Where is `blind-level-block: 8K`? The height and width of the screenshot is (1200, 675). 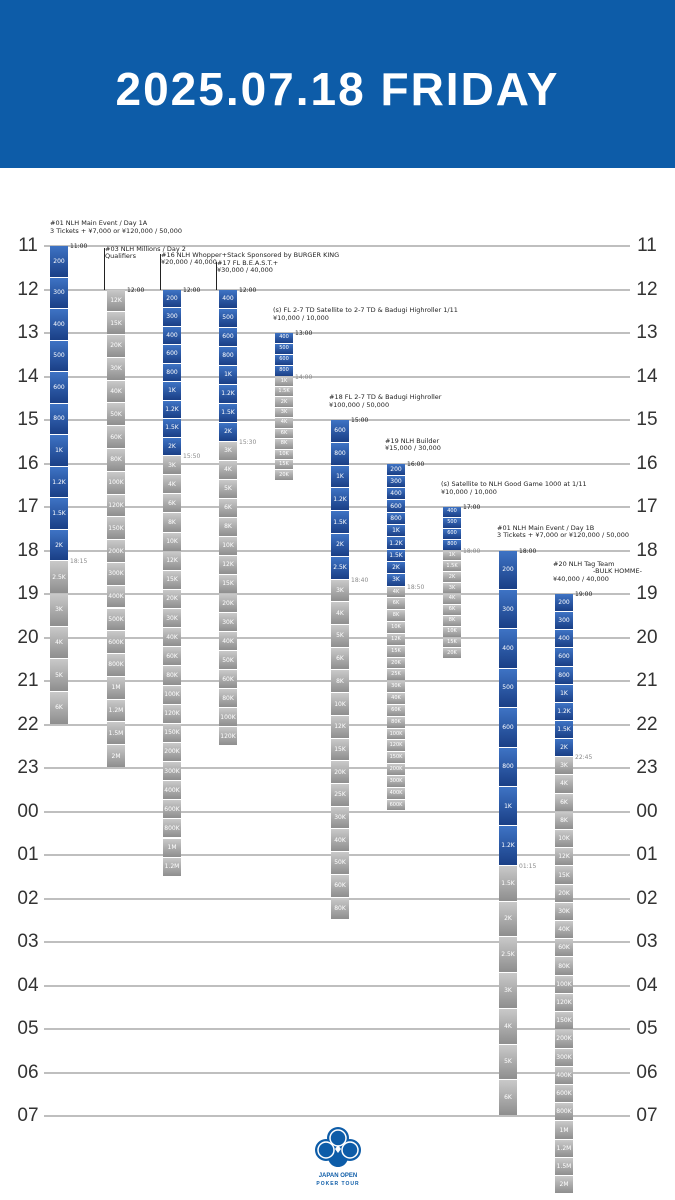 blind-level-block: 8K is located at coordinates (284, 444).